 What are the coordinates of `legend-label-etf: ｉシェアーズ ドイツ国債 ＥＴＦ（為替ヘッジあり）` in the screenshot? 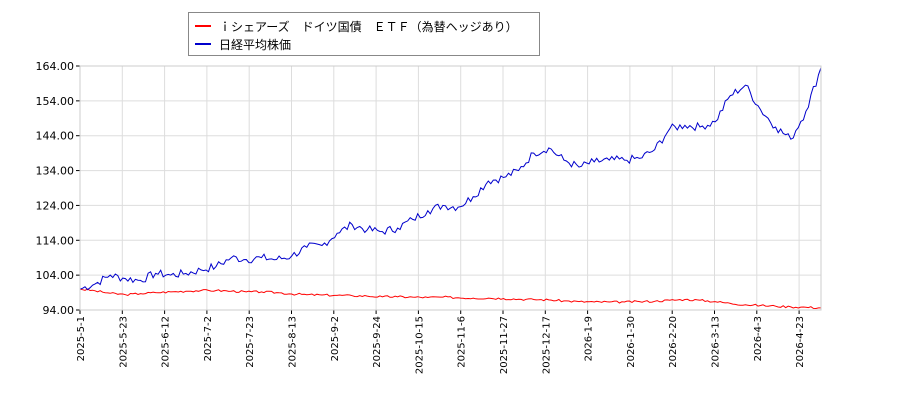 It's located at (368, 26).